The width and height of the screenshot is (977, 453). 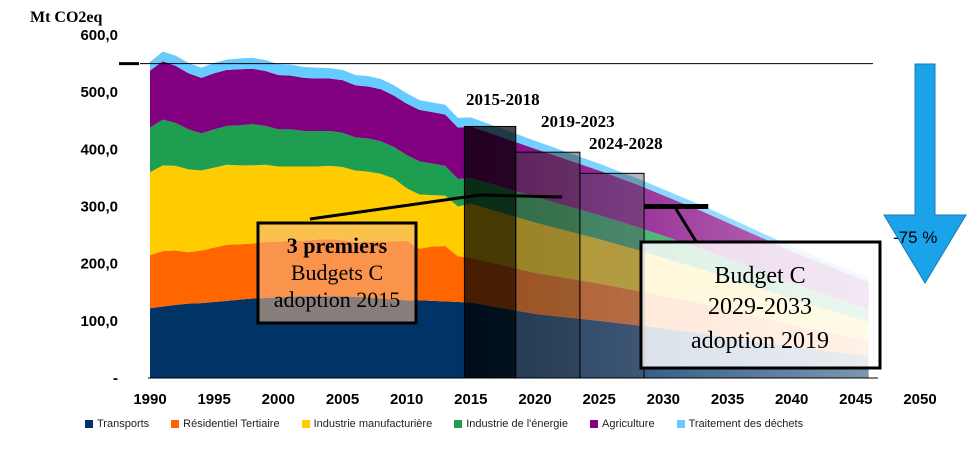 I want to click on annotation-next-budget: Budget C 2029-2033 adoption 2019, so click(x=760, y=305).